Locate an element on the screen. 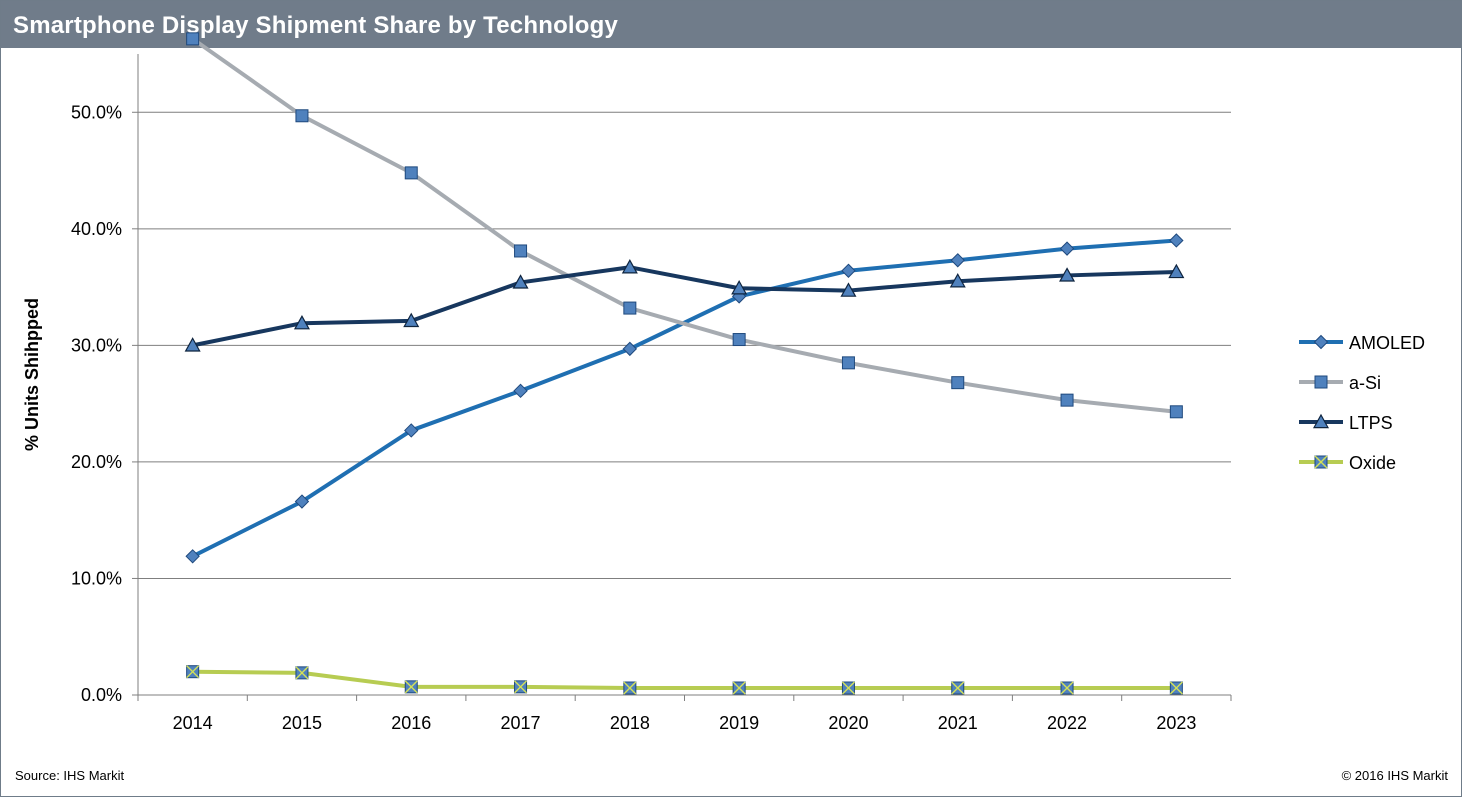 This screenshot has height=797, width=1462. y-tick-label: 40.0% is located at coordinates (96, 229).